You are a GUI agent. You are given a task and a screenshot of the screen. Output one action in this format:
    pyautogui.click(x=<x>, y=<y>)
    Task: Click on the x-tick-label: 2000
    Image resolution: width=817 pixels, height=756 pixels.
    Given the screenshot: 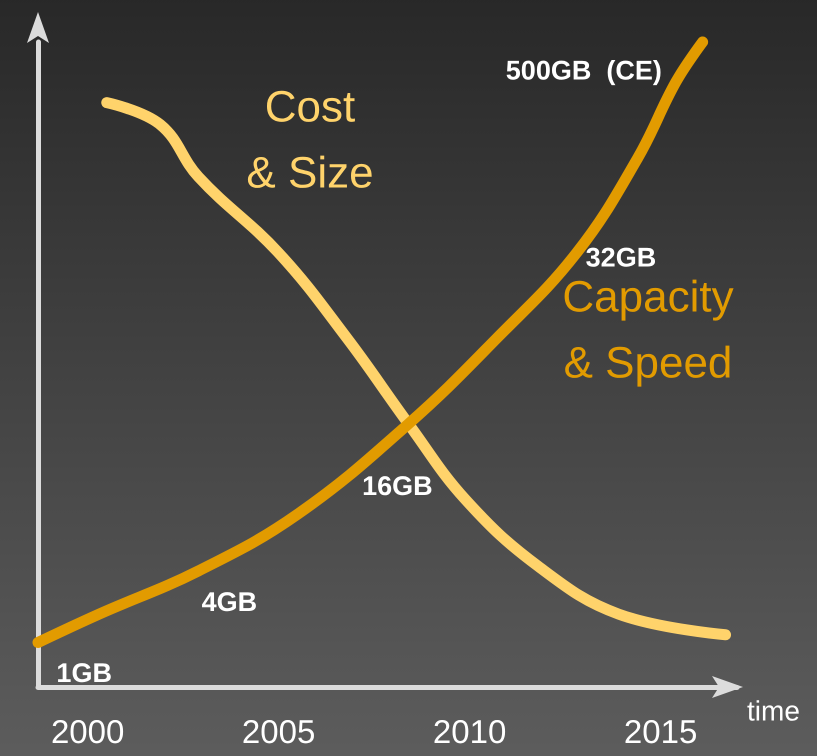 What is the action you would take?
    pyautogui.click(x=87, y=731)
    